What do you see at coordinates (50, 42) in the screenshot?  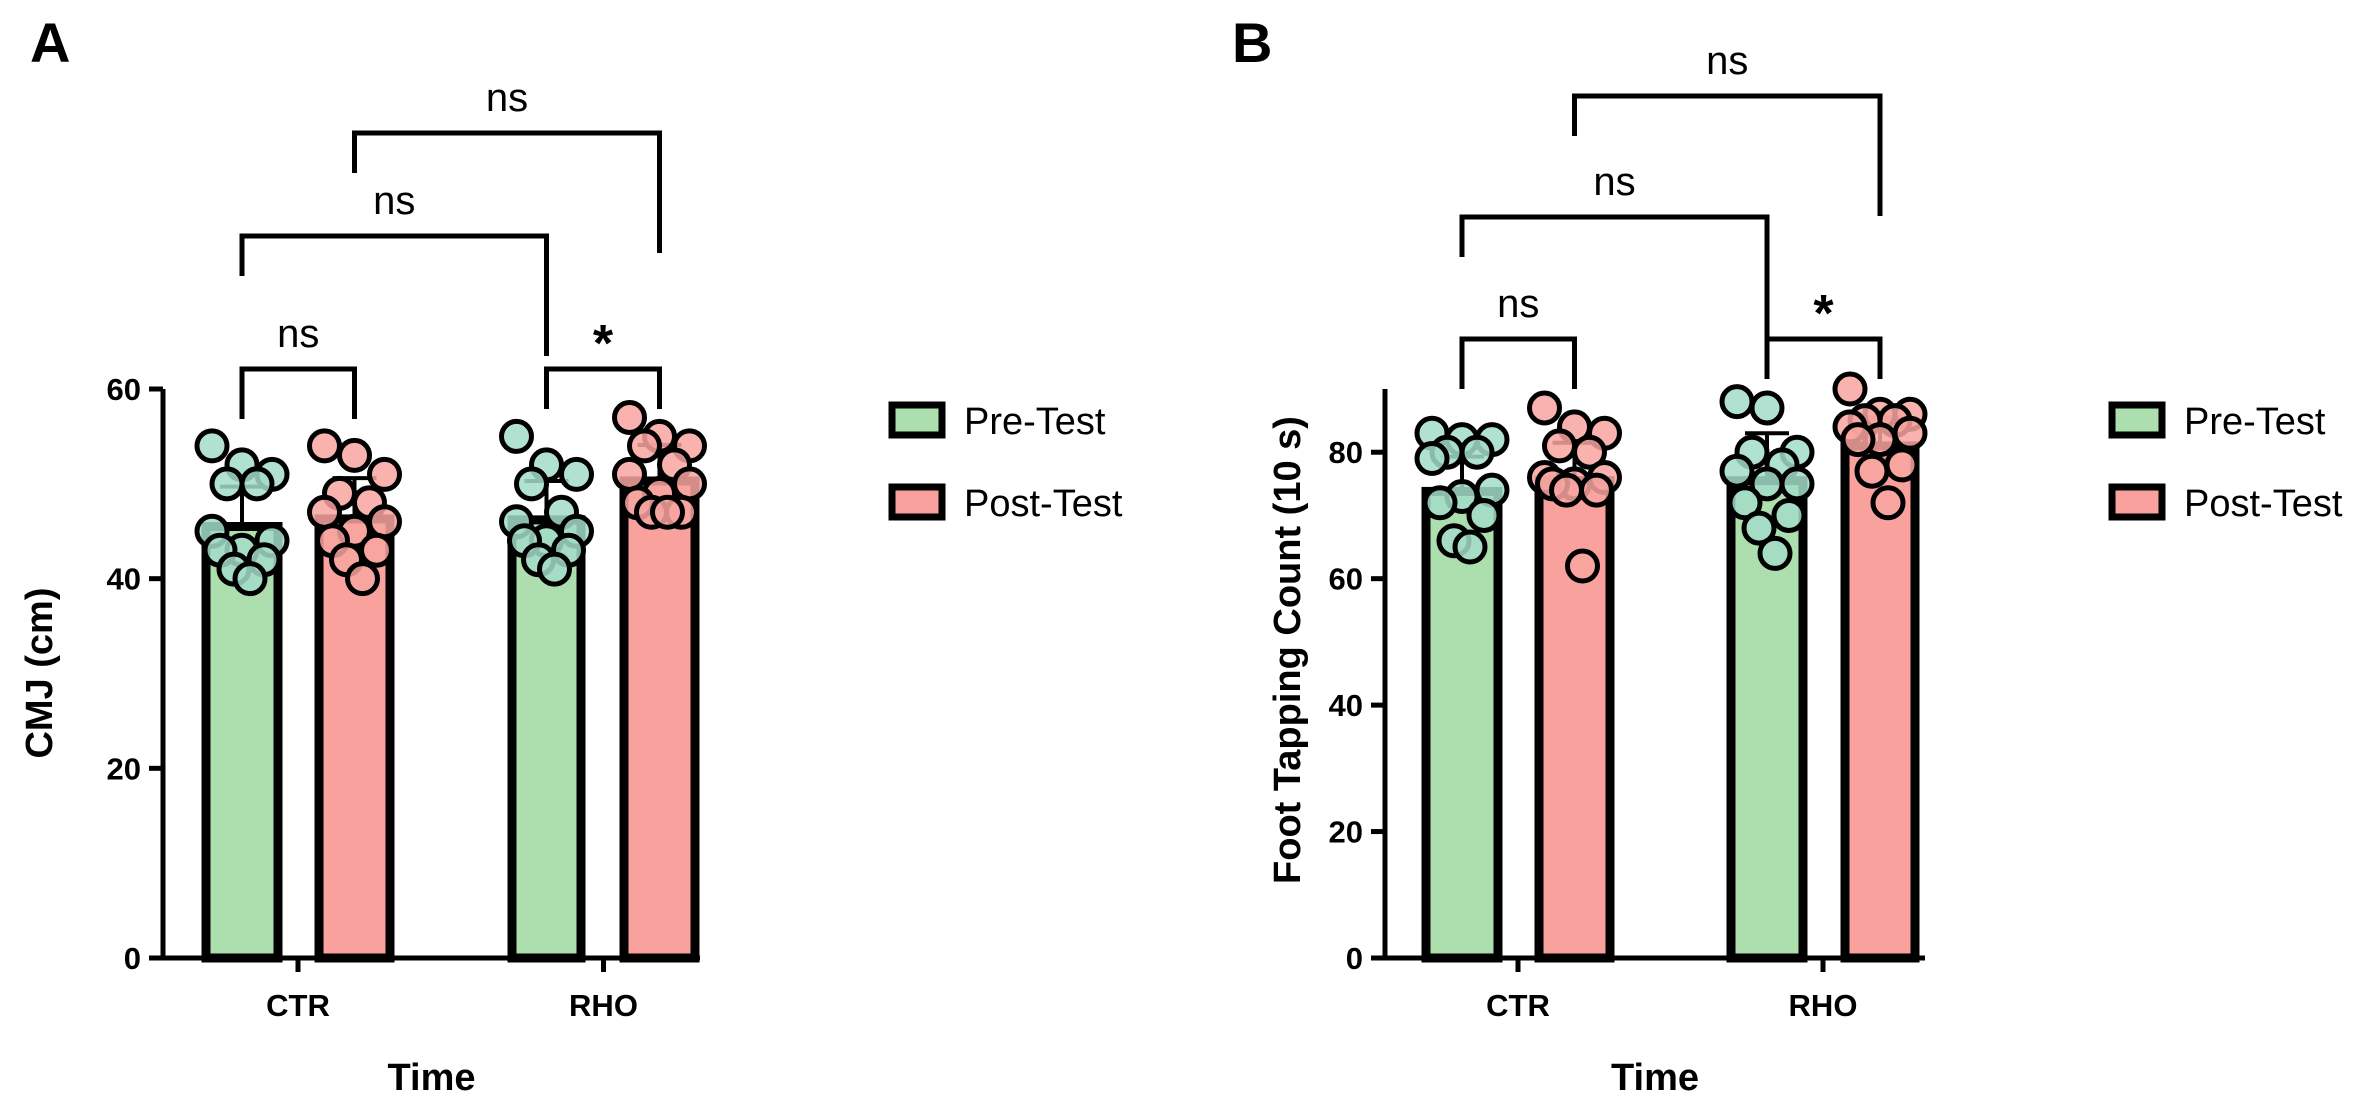 I see `panel-letter: A` at bounding box center [50, 42].